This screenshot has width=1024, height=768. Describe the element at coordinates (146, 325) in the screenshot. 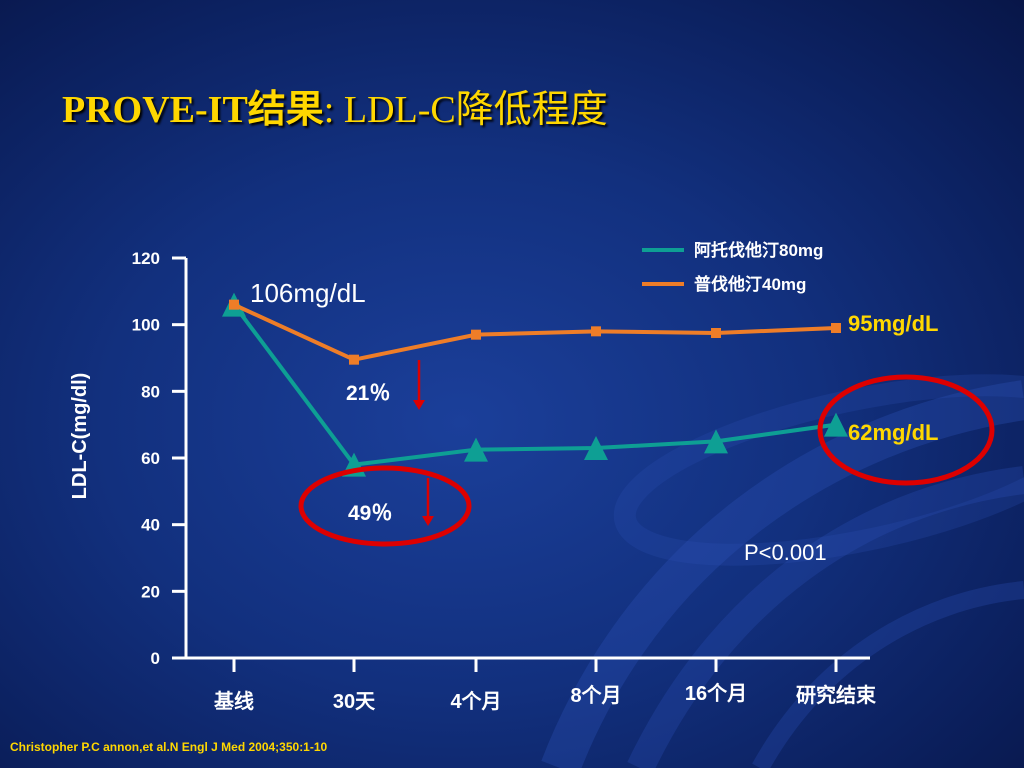

I see `y-tick-label: 100` at that location.